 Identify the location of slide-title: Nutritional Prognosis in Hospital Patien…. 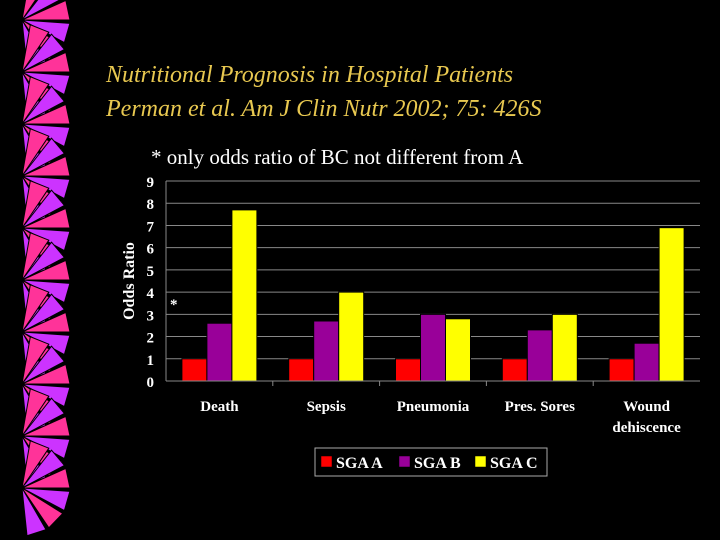
(310, 75).